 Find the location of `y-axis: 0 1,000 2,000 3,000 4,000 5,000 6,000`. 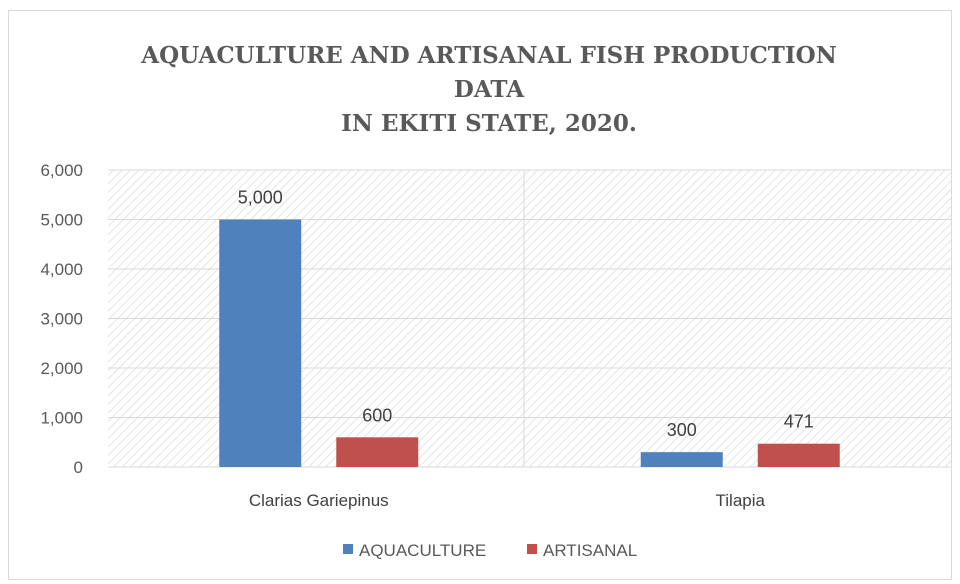

y-axis: 0 1,000 2,000 3,000 4,000 5,000 6,000 is located at coordinates (61, 319).